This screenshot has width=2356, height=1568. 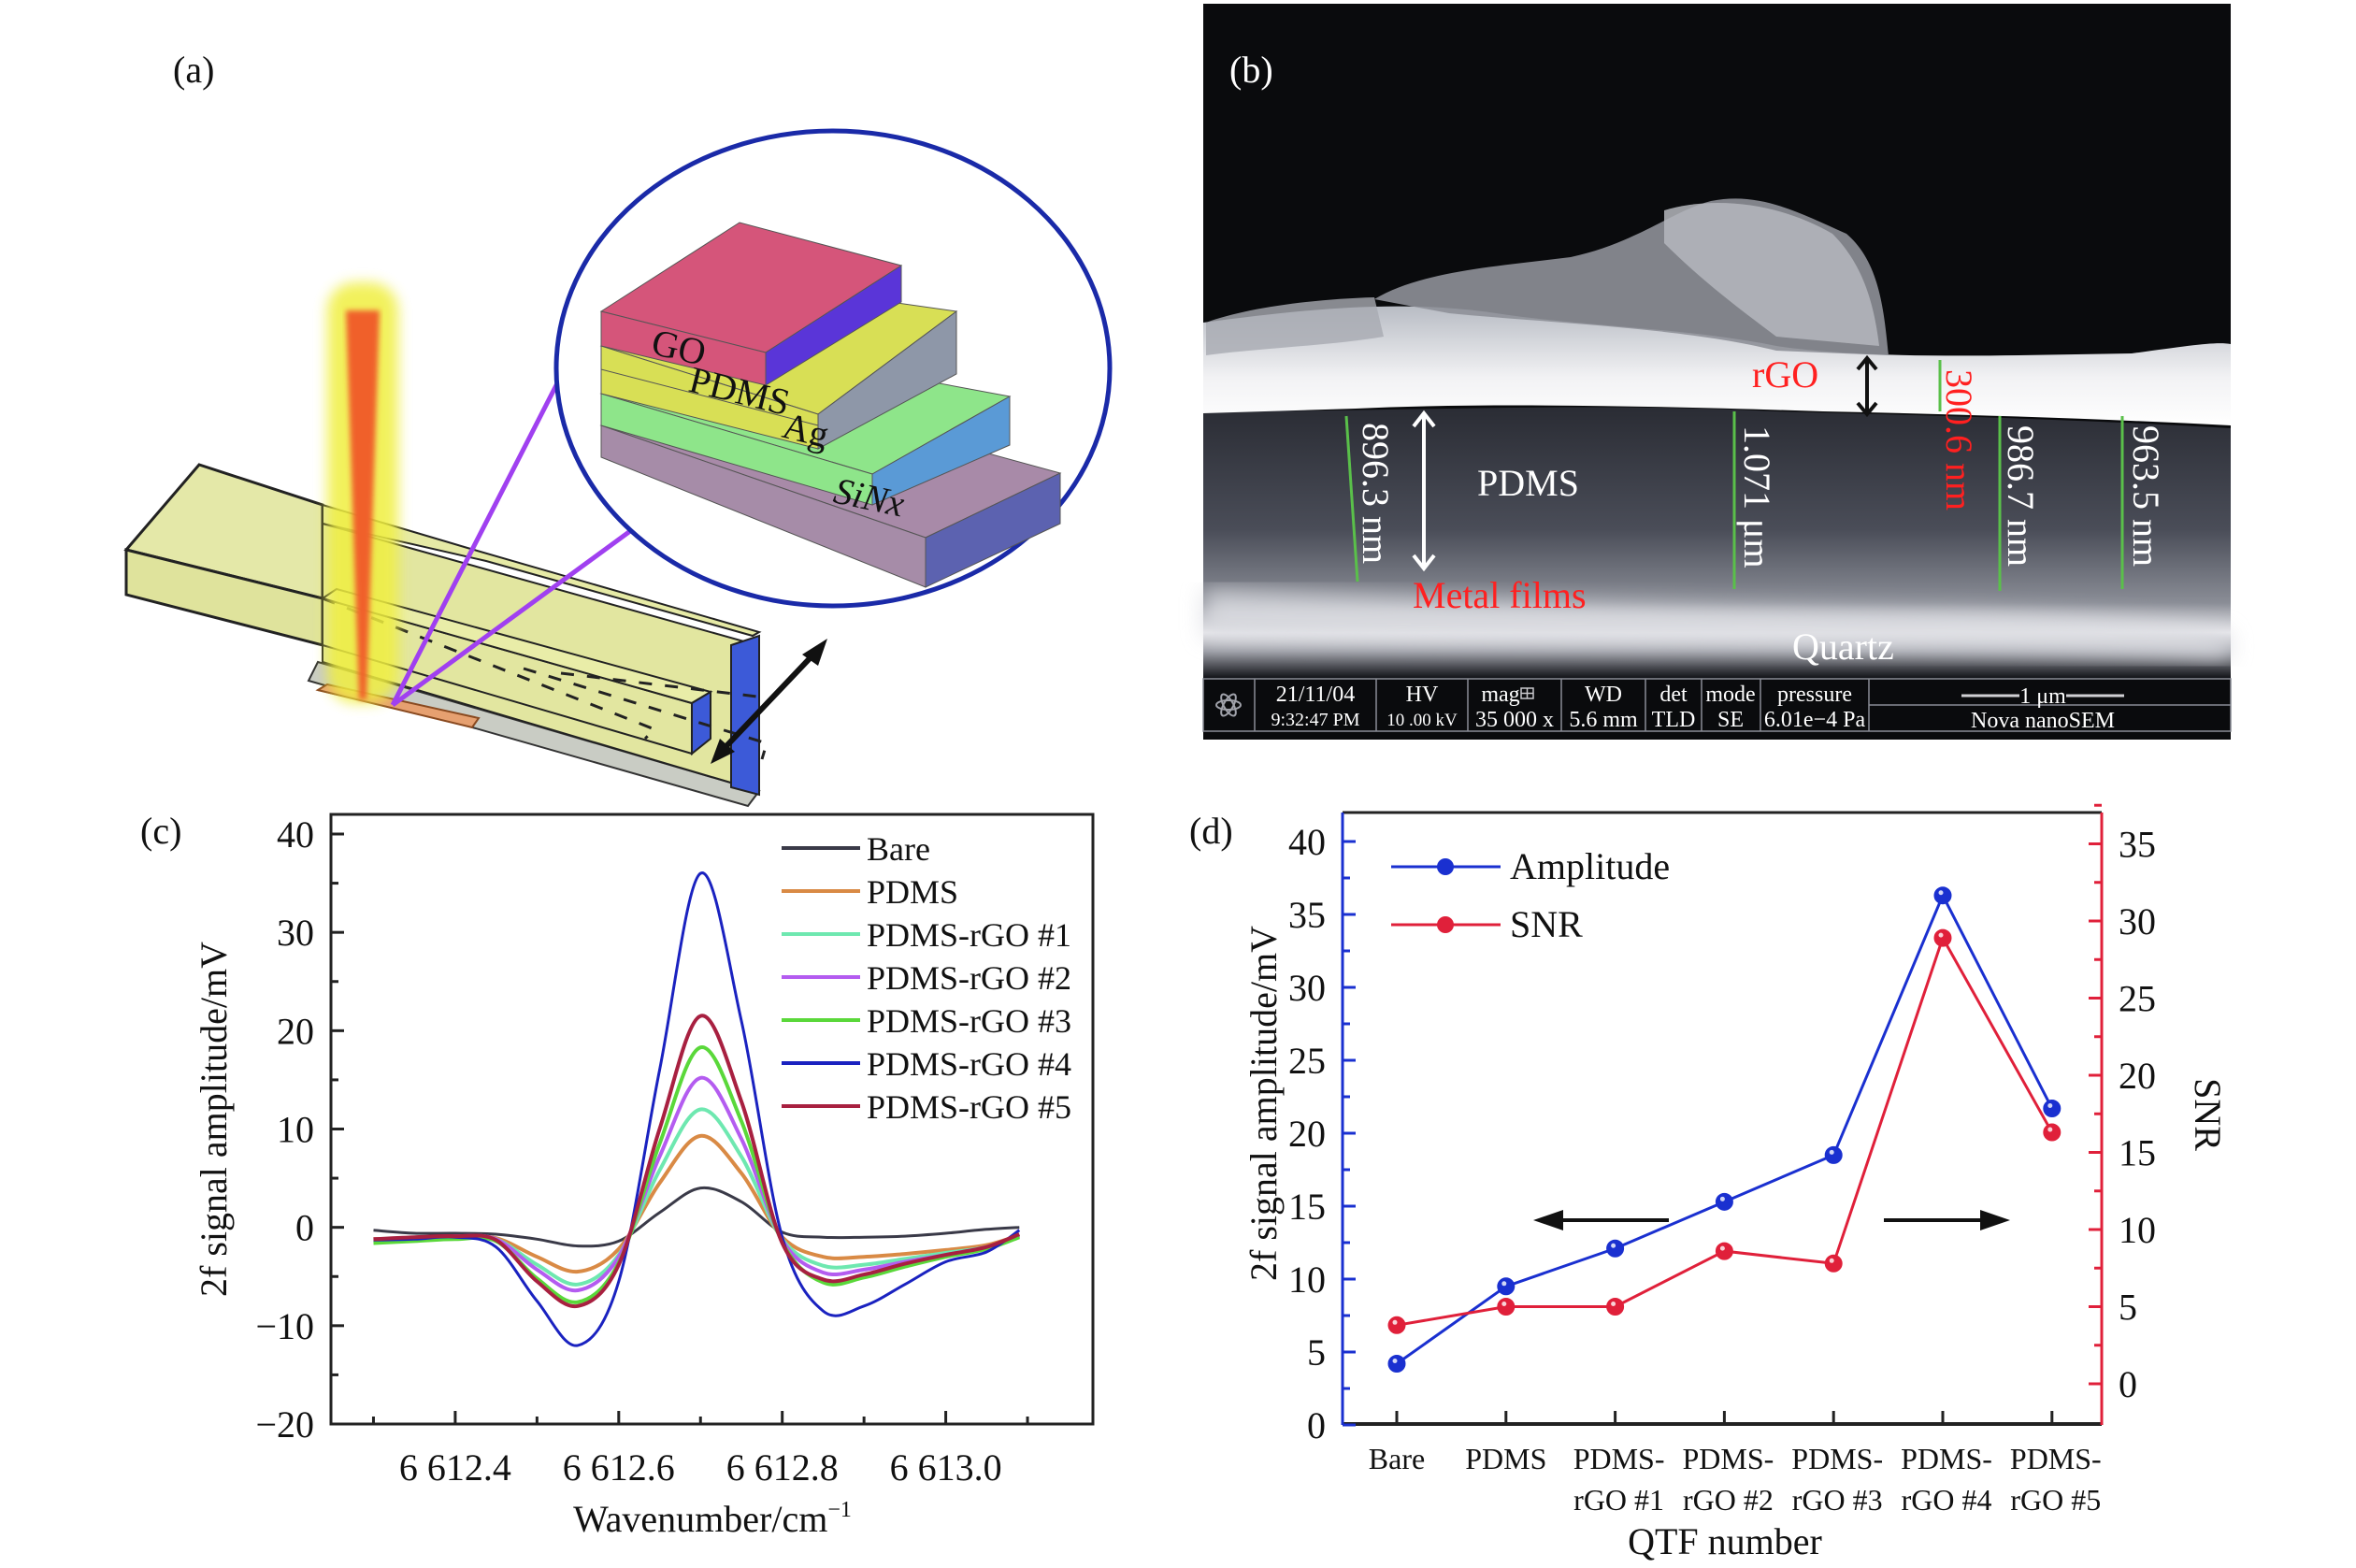 I want to click on info-date: 21/11/04, so click(x=1316, y=695).